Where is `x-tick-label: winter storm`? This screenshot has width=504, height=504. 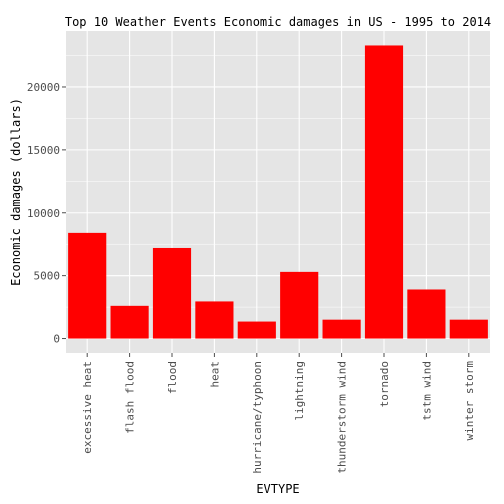 x-tick-label: winter storm is located at coordinates (469, 401).